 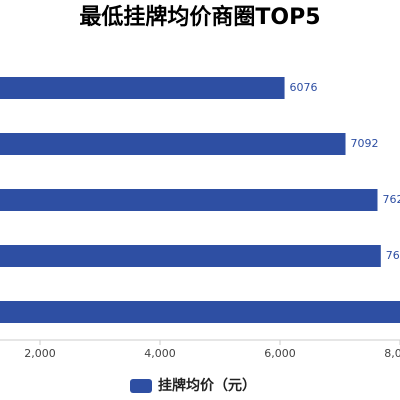 I want to click on legend-swatch, so click(x=141, y=386).